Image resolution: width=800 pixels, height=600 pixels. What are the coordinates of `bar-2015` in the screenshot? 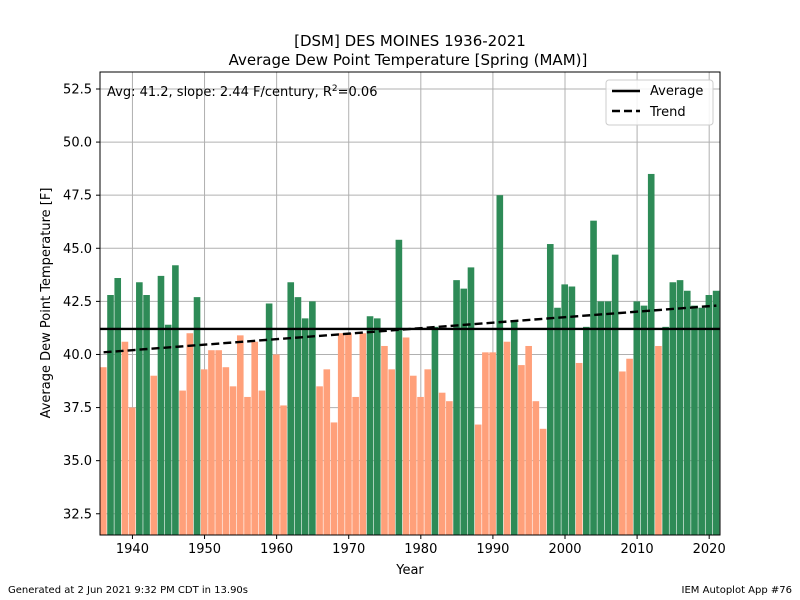 It's located at (673, 408).